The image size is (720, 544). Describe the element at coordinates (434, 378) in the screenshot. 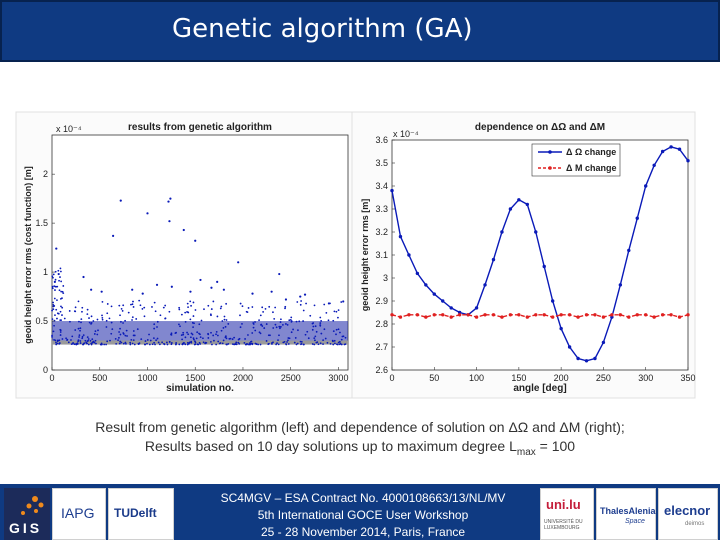

I see `chart2-x-tick-label: 50` at that location.